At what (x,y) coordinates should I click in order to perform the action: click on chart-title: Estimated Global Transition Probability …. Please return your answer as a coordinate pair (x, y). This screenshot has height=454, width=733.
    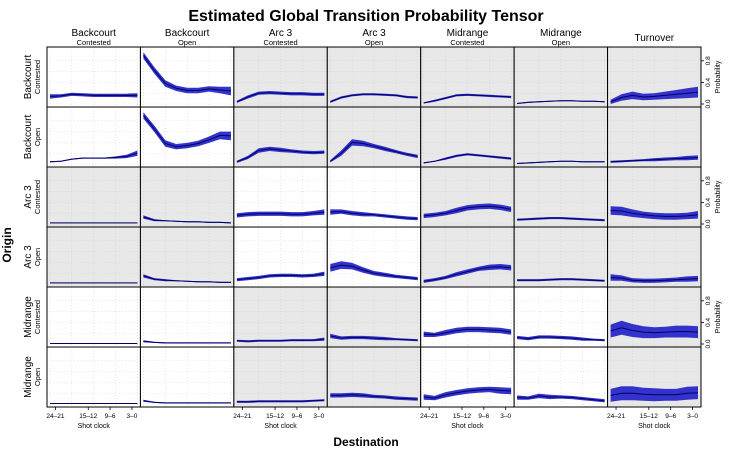
    Looking at the image, I should click on (365, 16).